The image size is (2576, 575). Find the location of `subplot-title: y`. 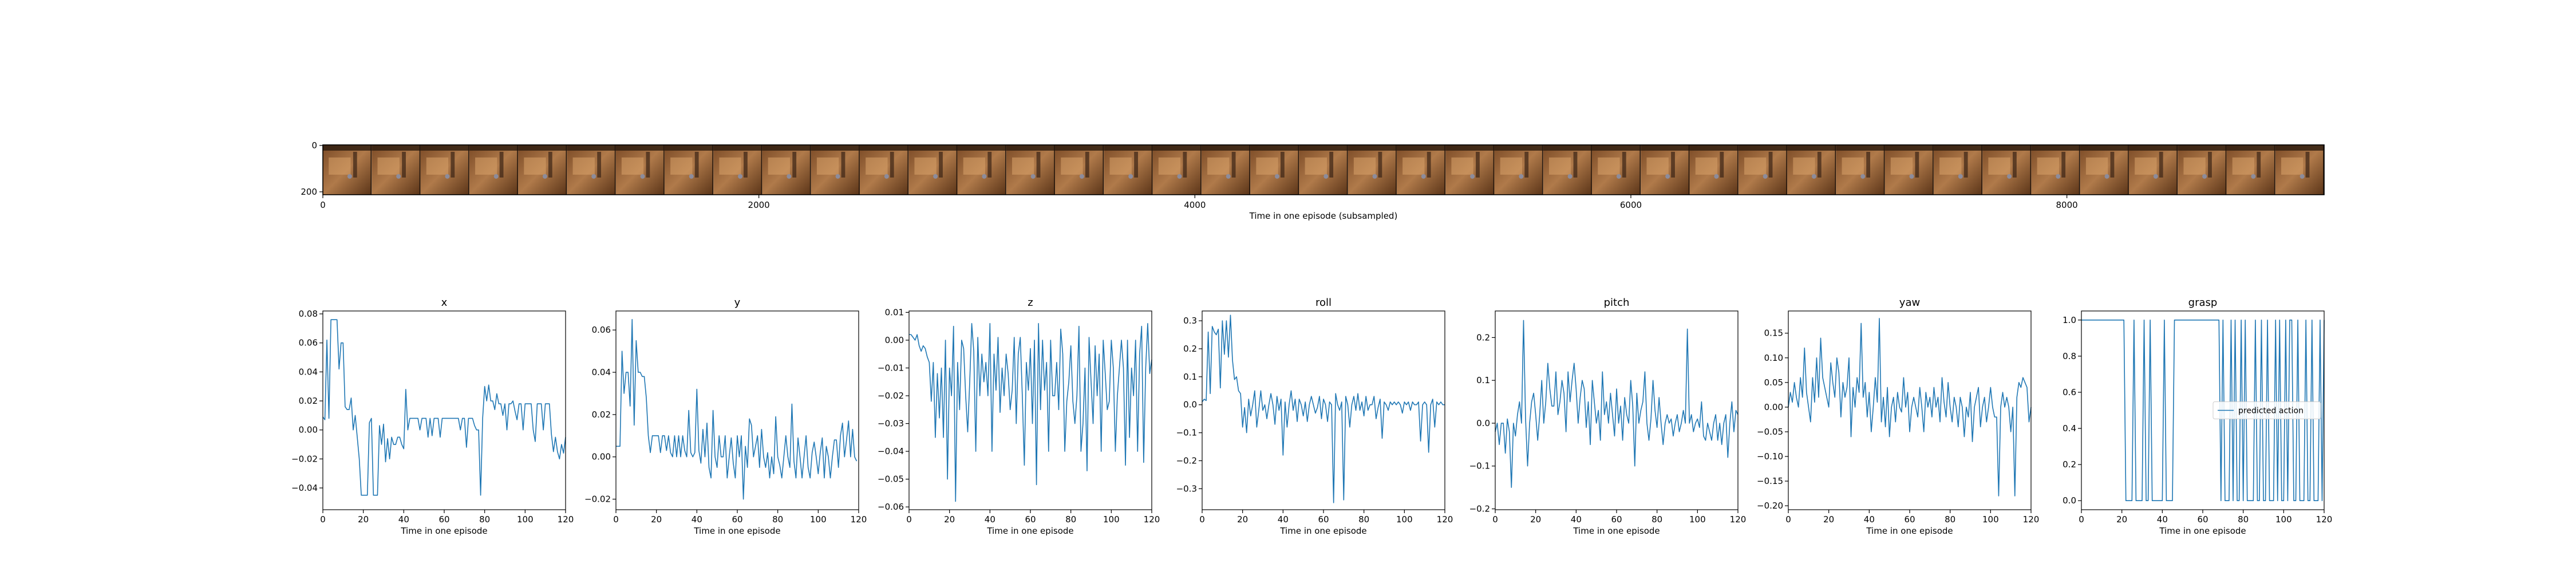

subplot-title: y is located at coordinates (737, 303).